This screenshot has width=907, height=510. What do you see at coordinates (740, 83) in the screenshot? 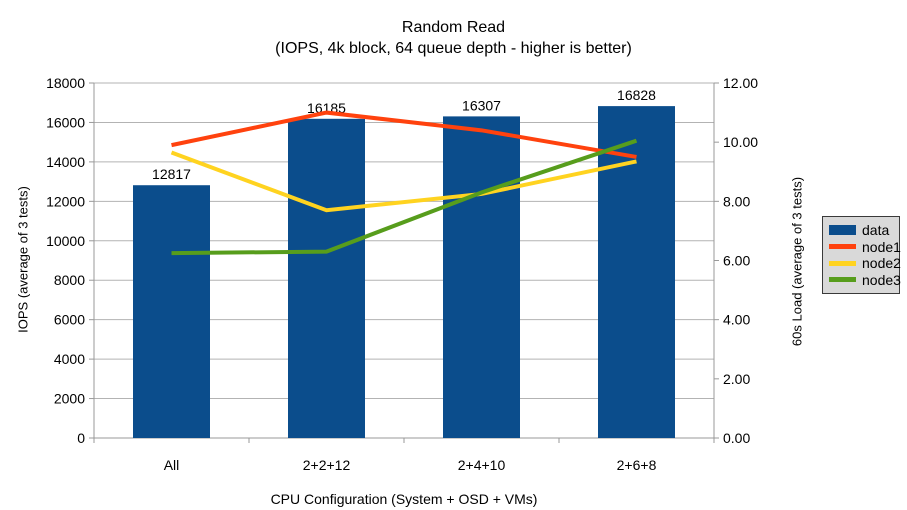
I see `svg-text: 12.00` at bounding box center [740, 83].